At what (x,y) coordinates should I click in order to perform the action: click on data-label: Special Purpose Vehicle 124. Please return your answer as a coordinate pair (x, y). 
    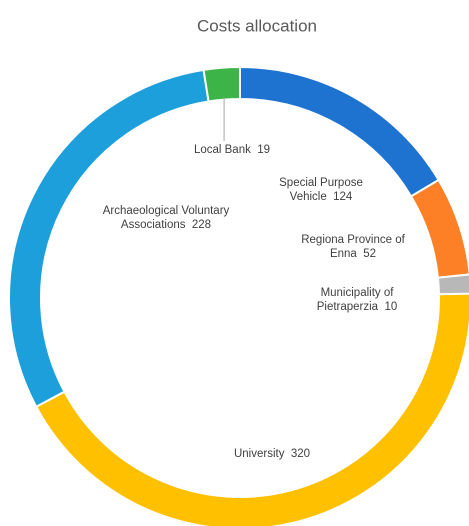
    Looking at the image, I should click on (321, 190).